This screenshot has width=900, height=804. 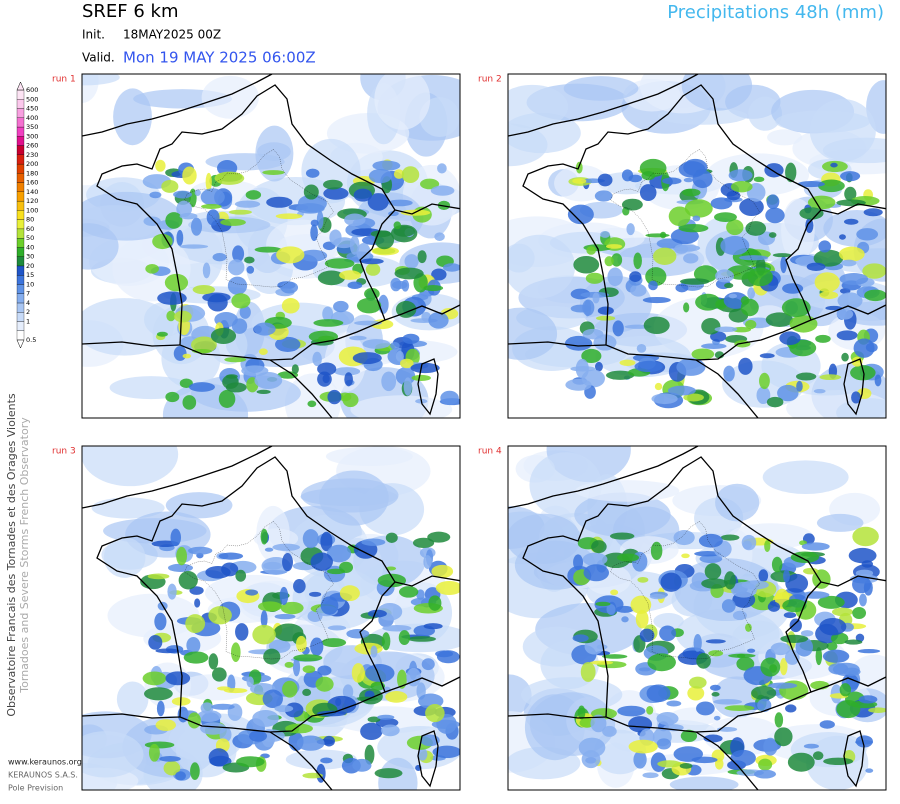 I want to click on colorbar-label: 400, so click(x=32, y=118).